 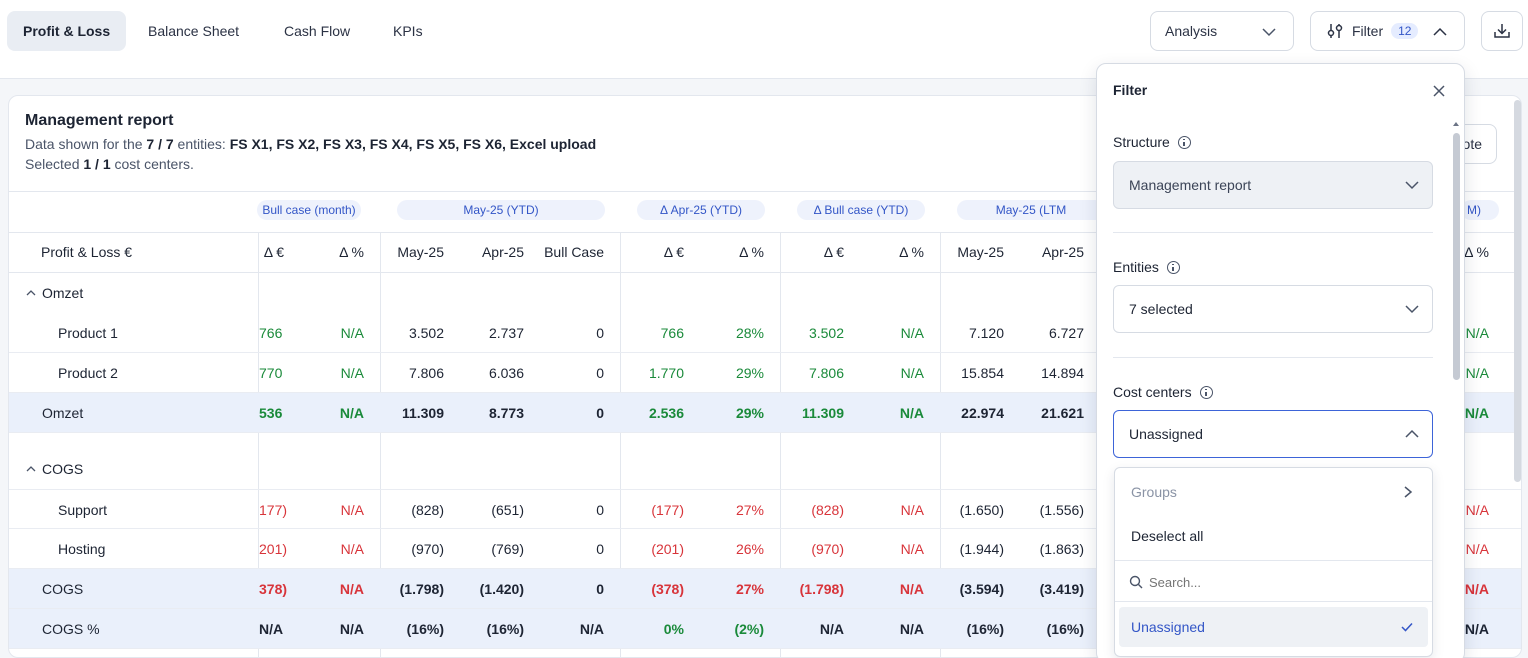 What do you see at coordinates (88, 333) in the screenshot?
I see `row-label: Product 1` at bounding box center [88, 333].